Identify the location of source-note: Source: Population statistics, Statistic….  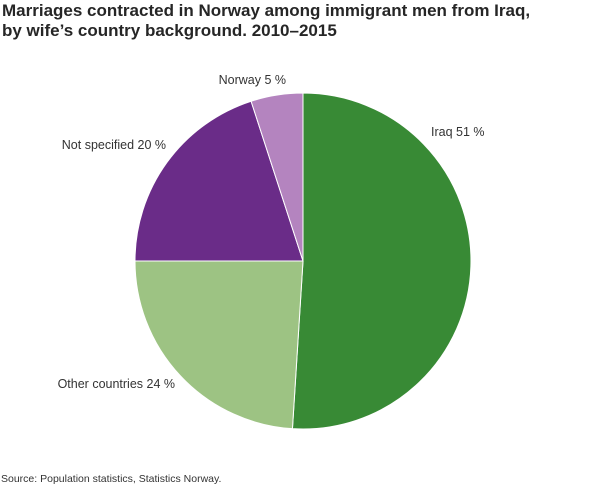
(111, 479).